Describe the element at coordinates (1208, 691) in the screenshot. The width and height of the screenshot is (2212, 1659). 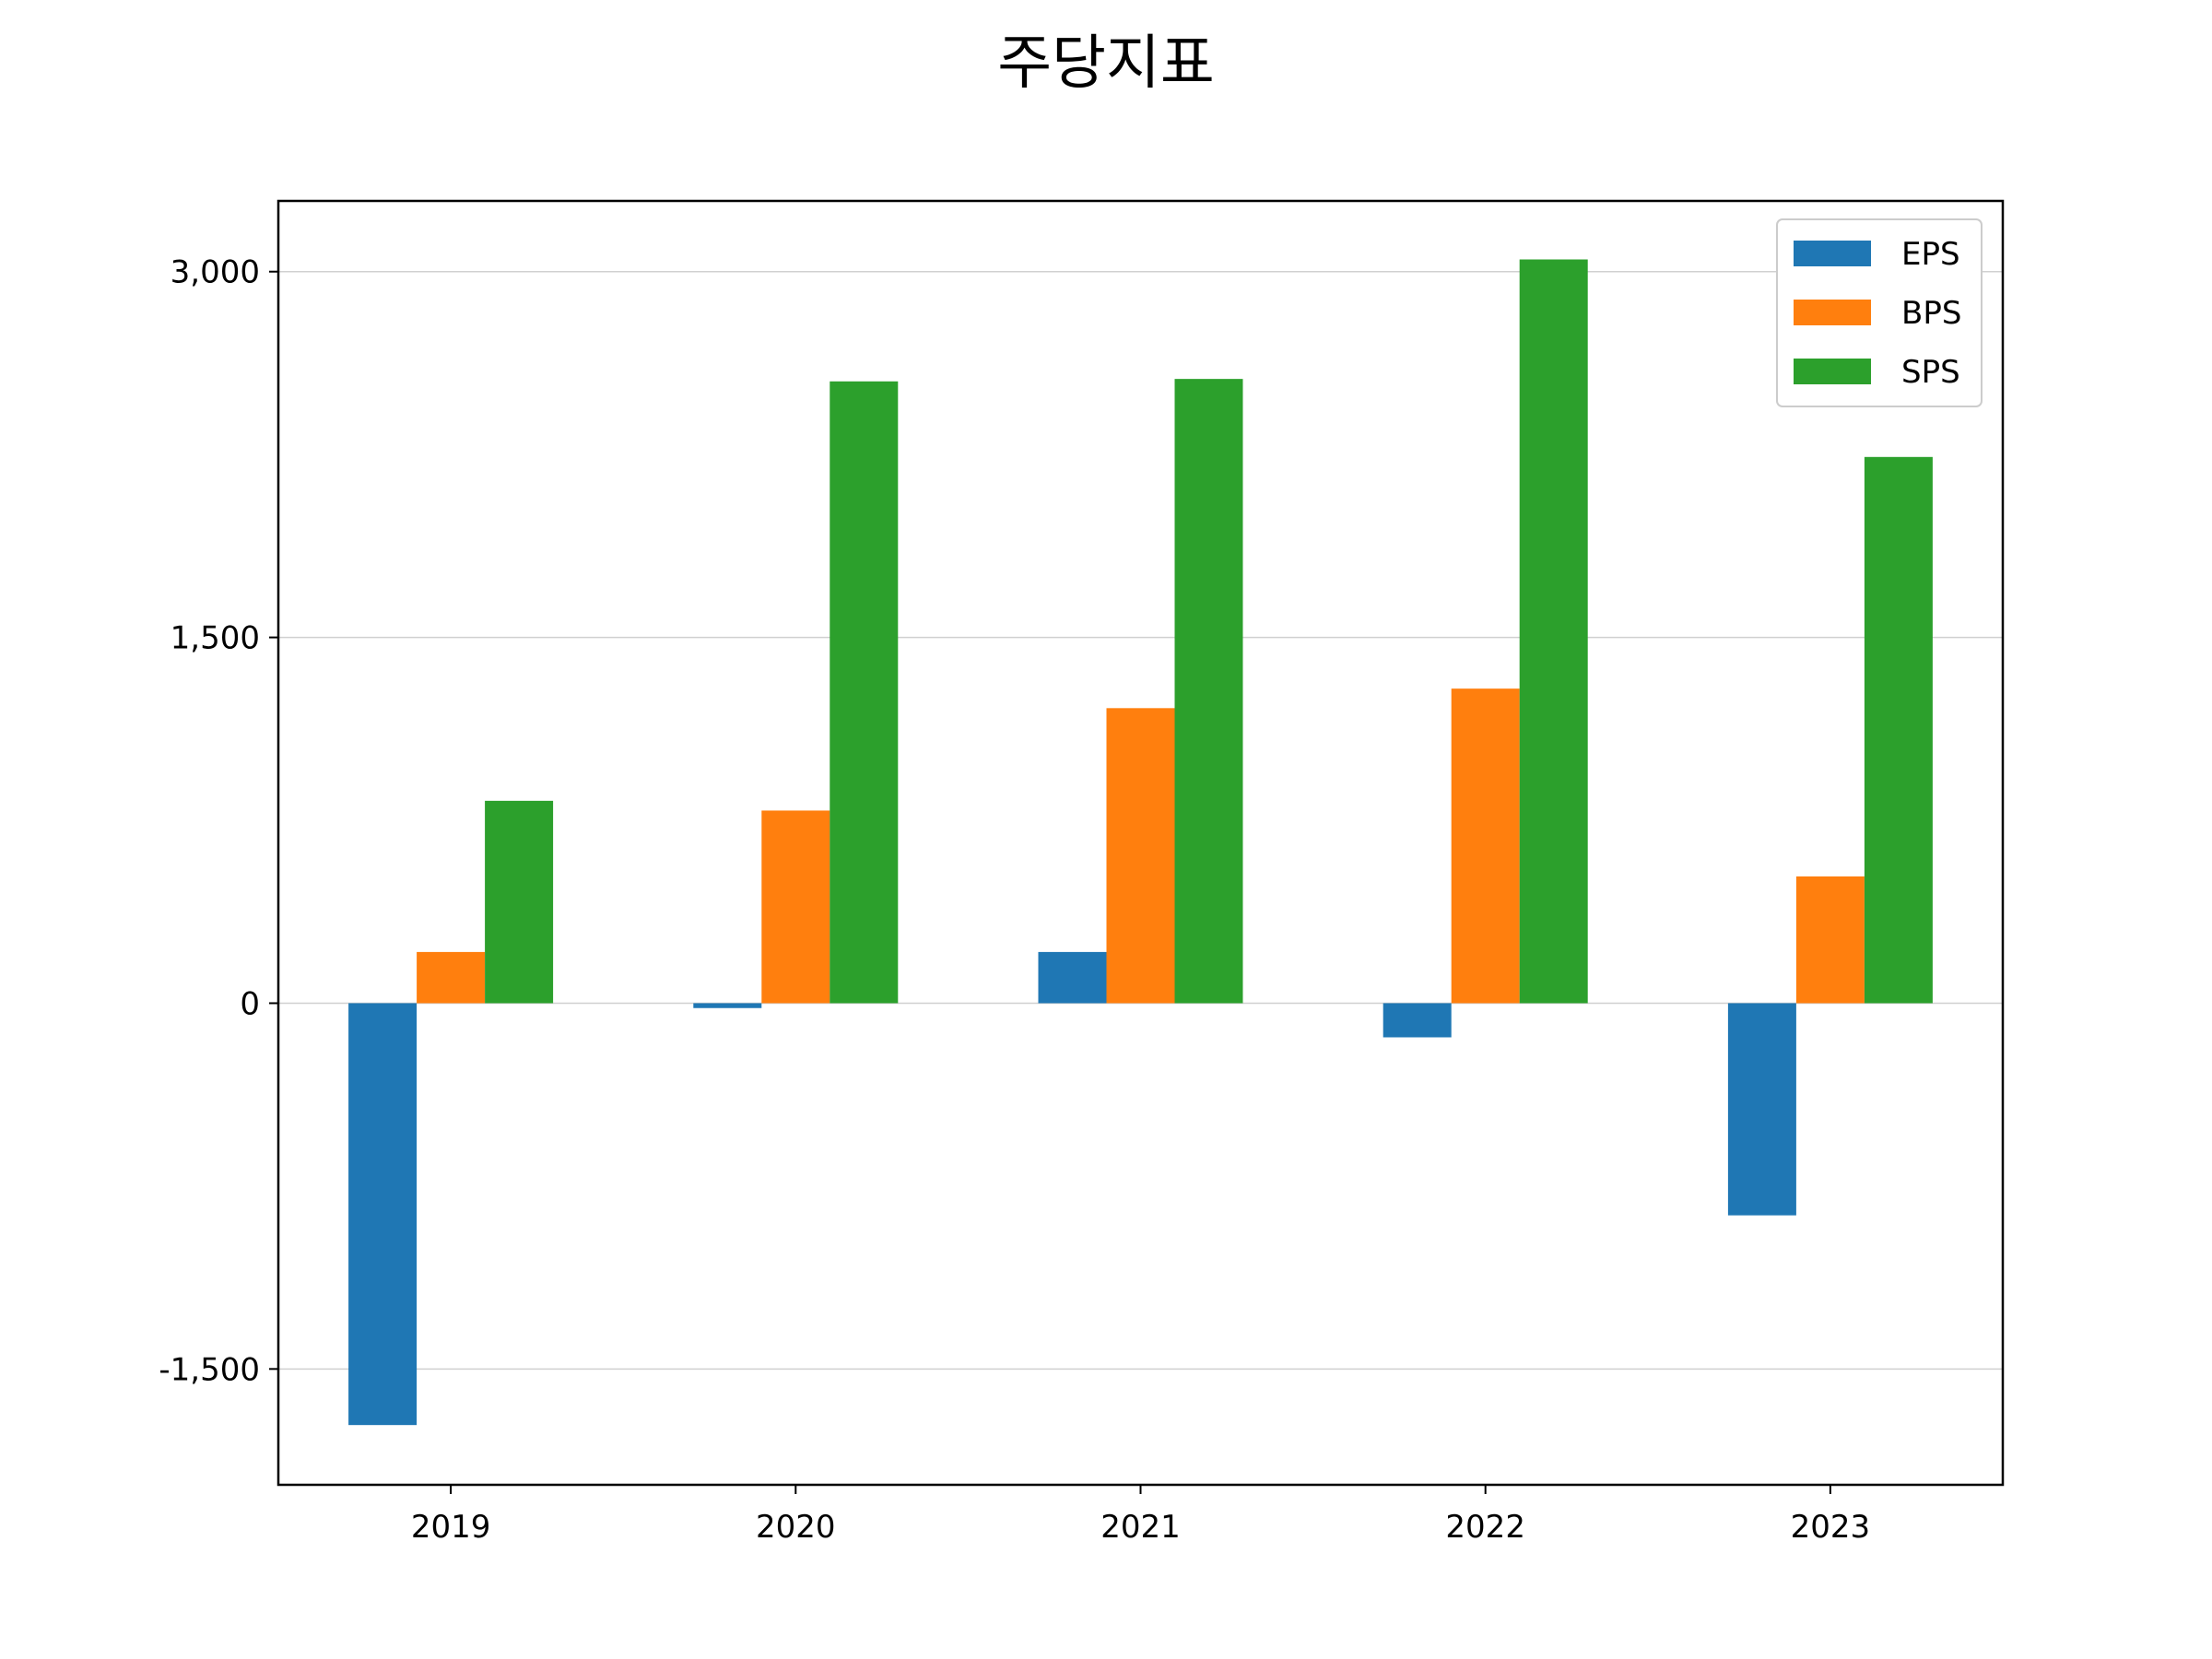
I see `bar-sps-2021` at that location.